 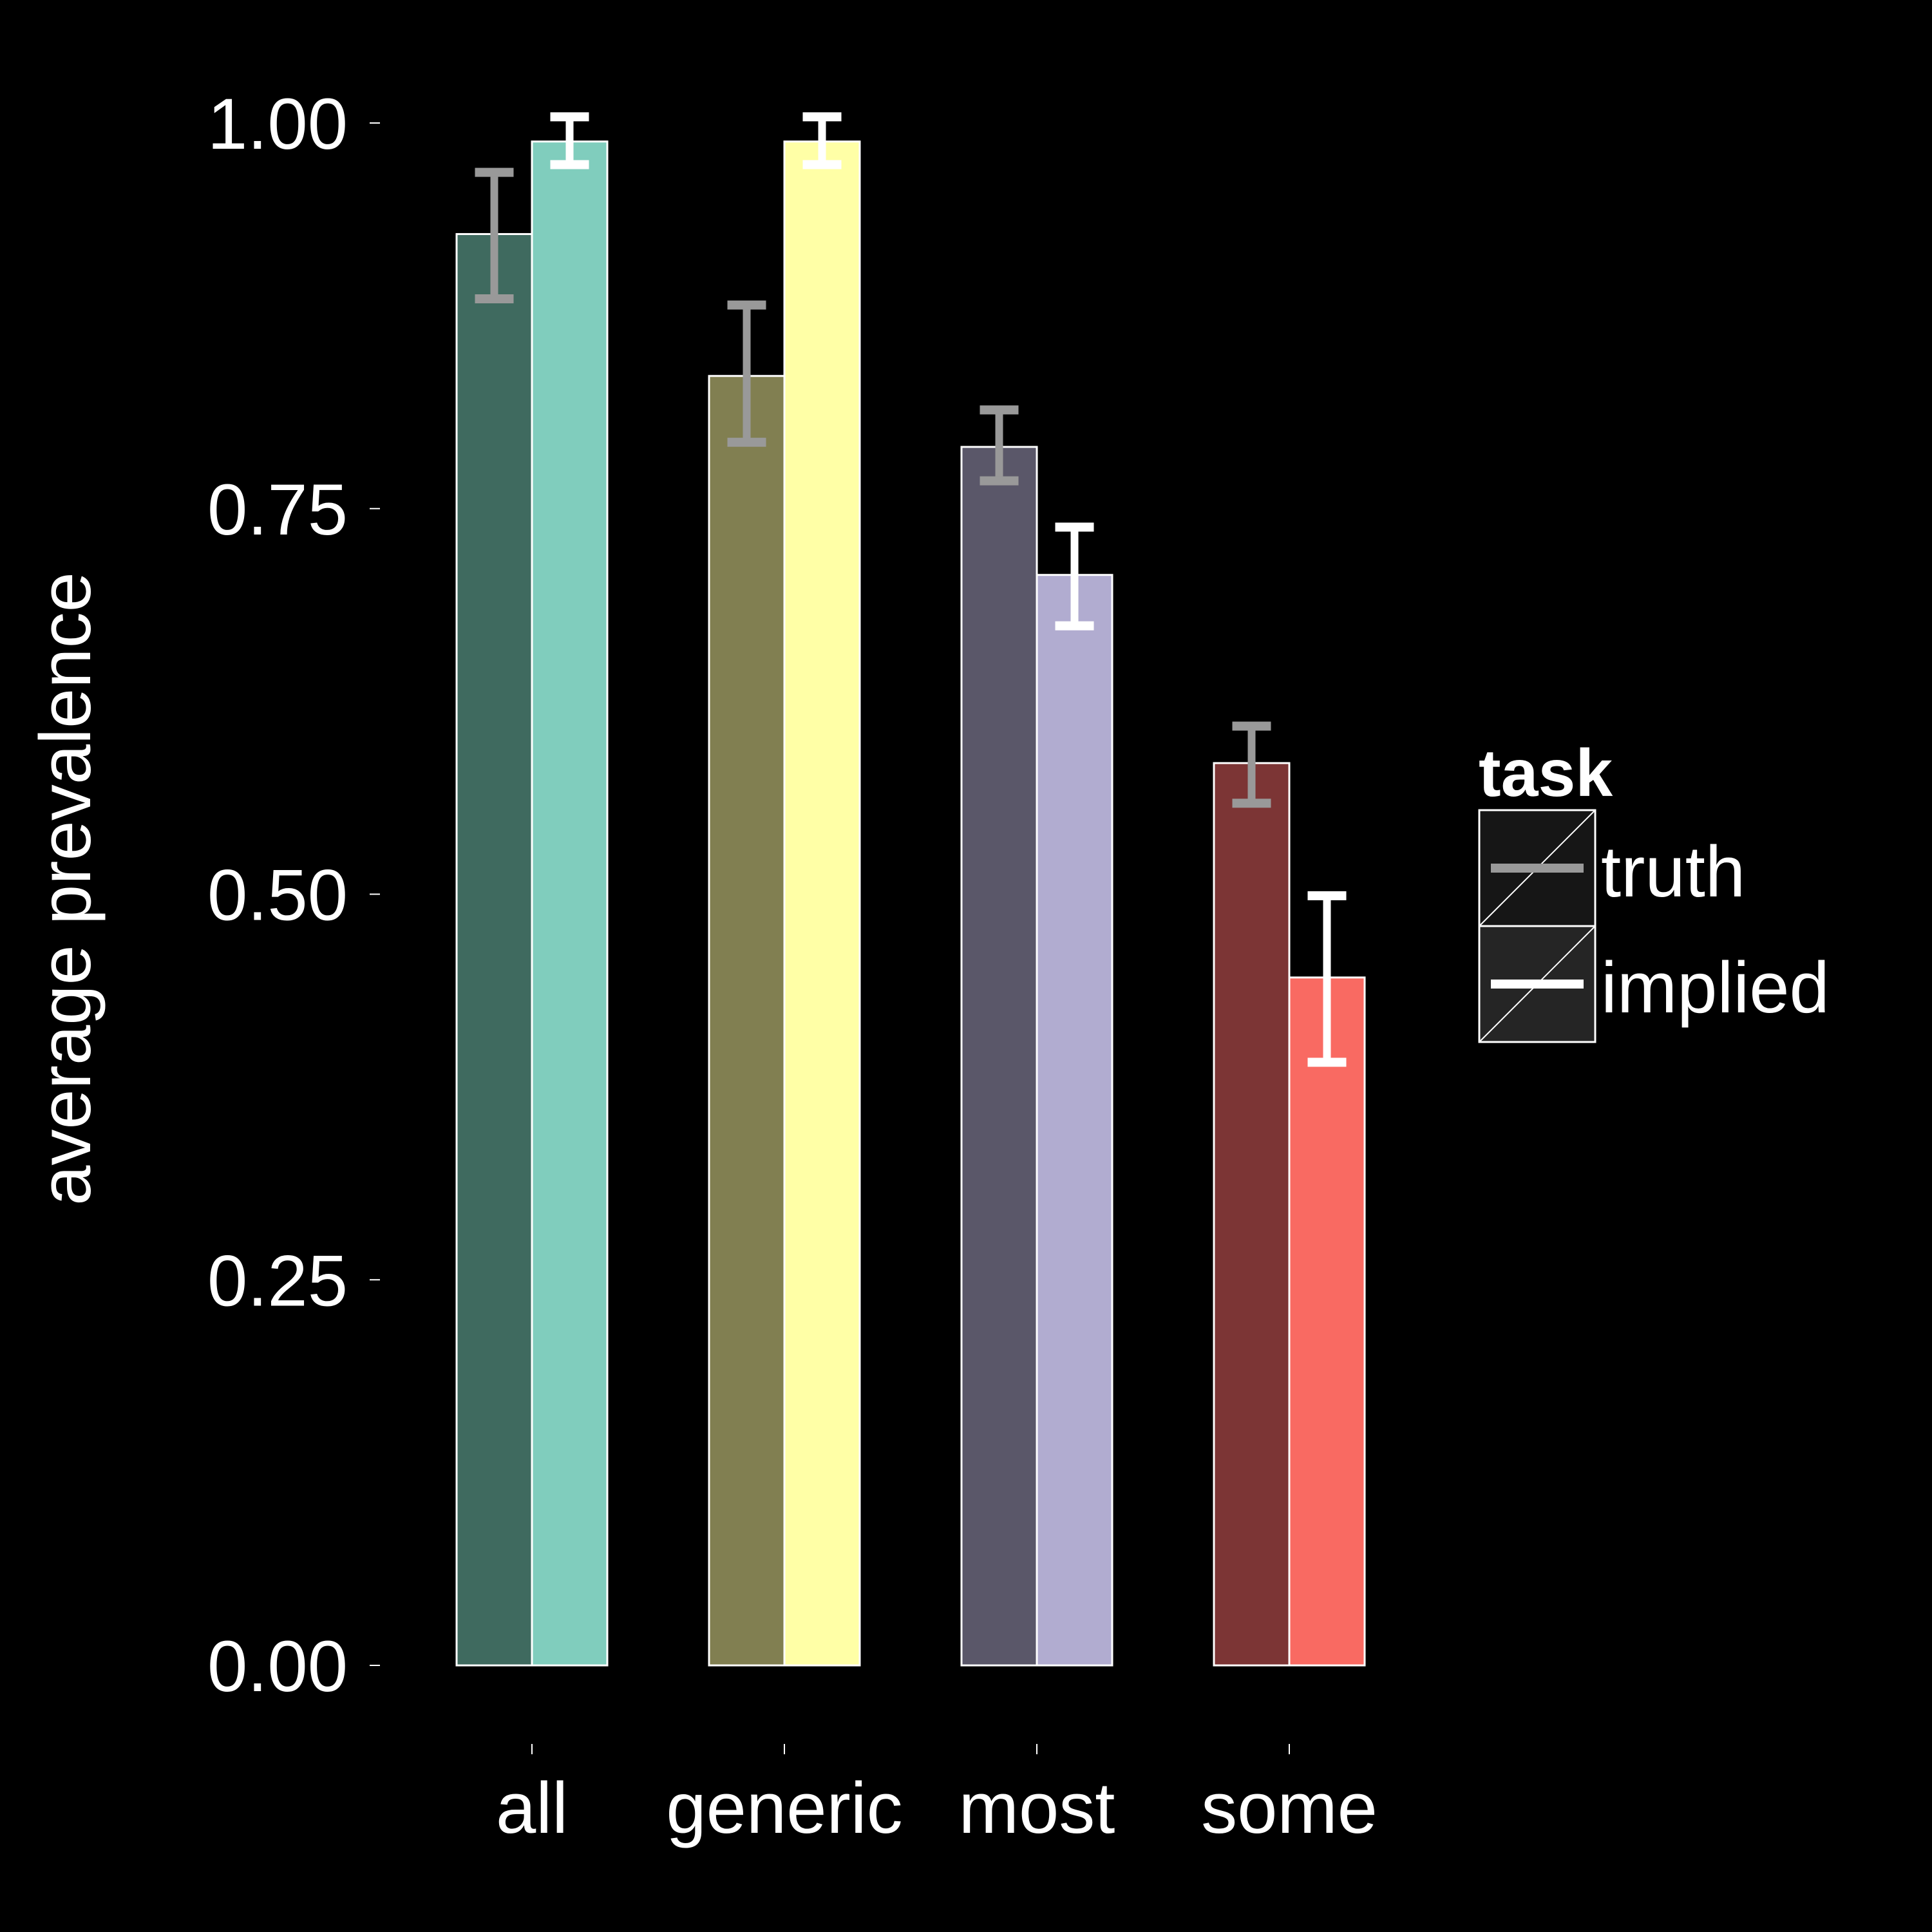 What do you see at coordinates (822, 904) in the screenshot?
I see `bar-implied-generic` at bounding box center [822, 904].